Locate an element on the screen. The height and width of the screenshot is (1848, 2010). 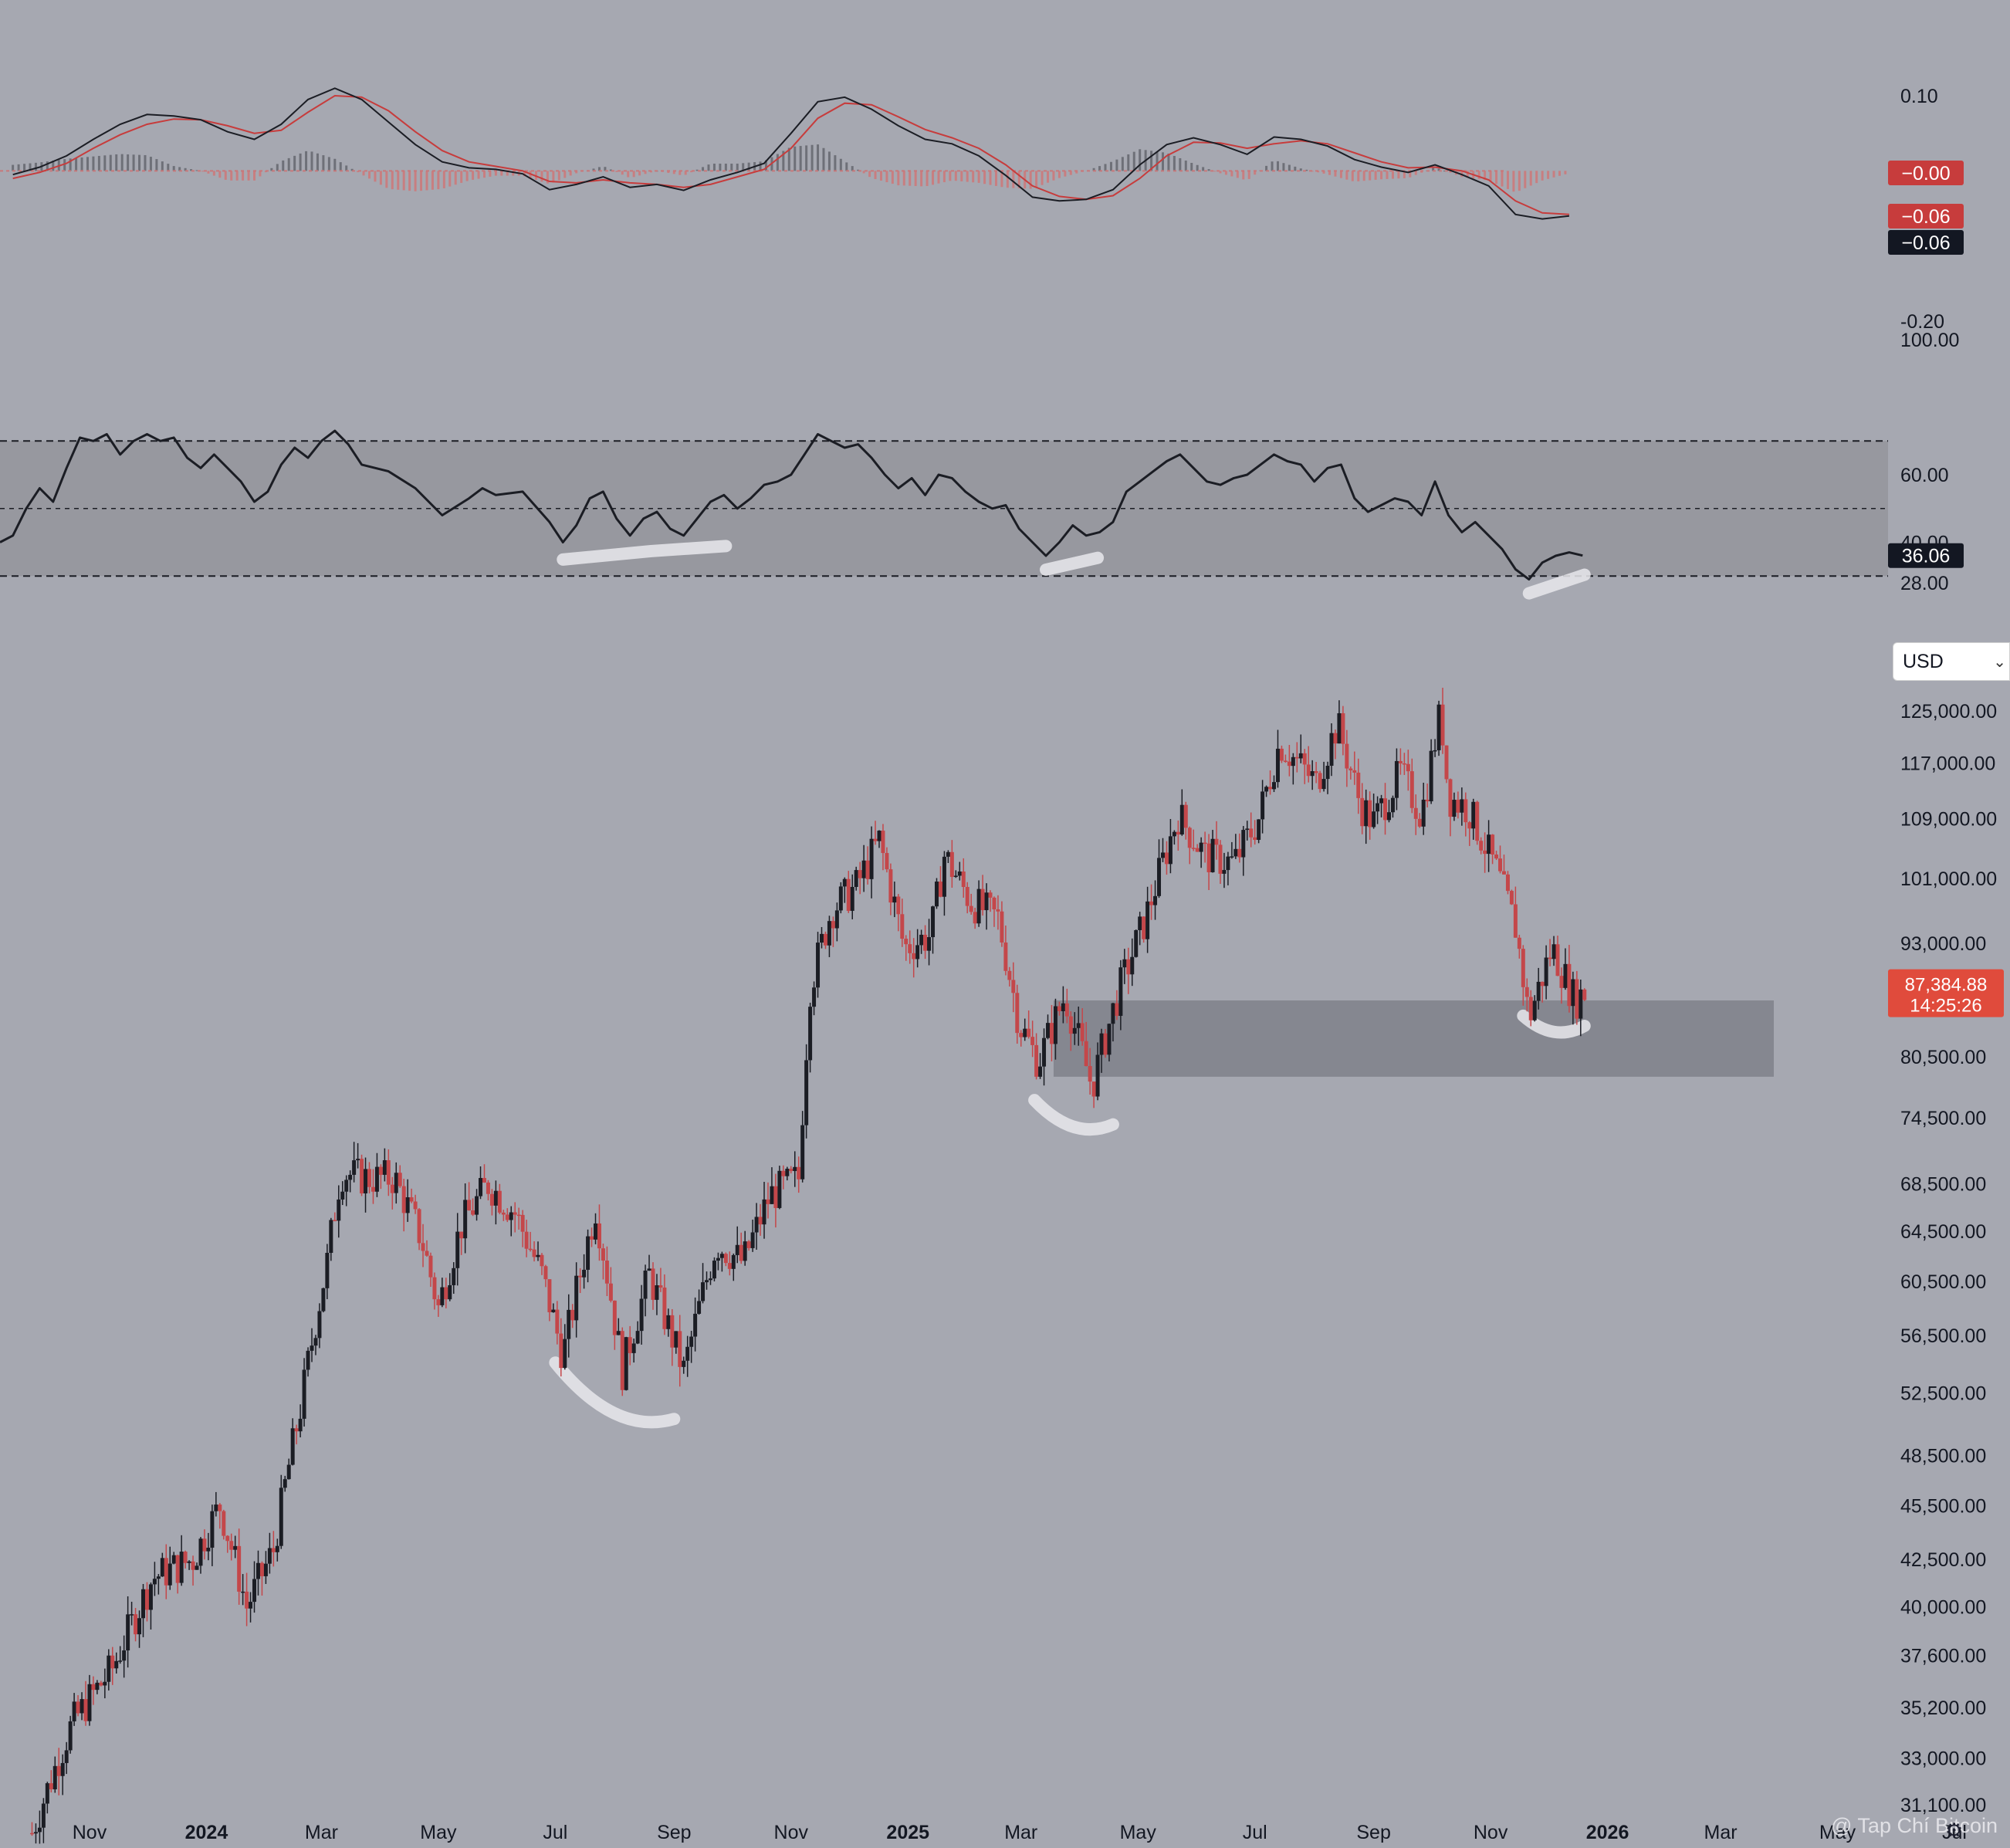
time-tick-label: Jul is located at coordinates (555, 1832).